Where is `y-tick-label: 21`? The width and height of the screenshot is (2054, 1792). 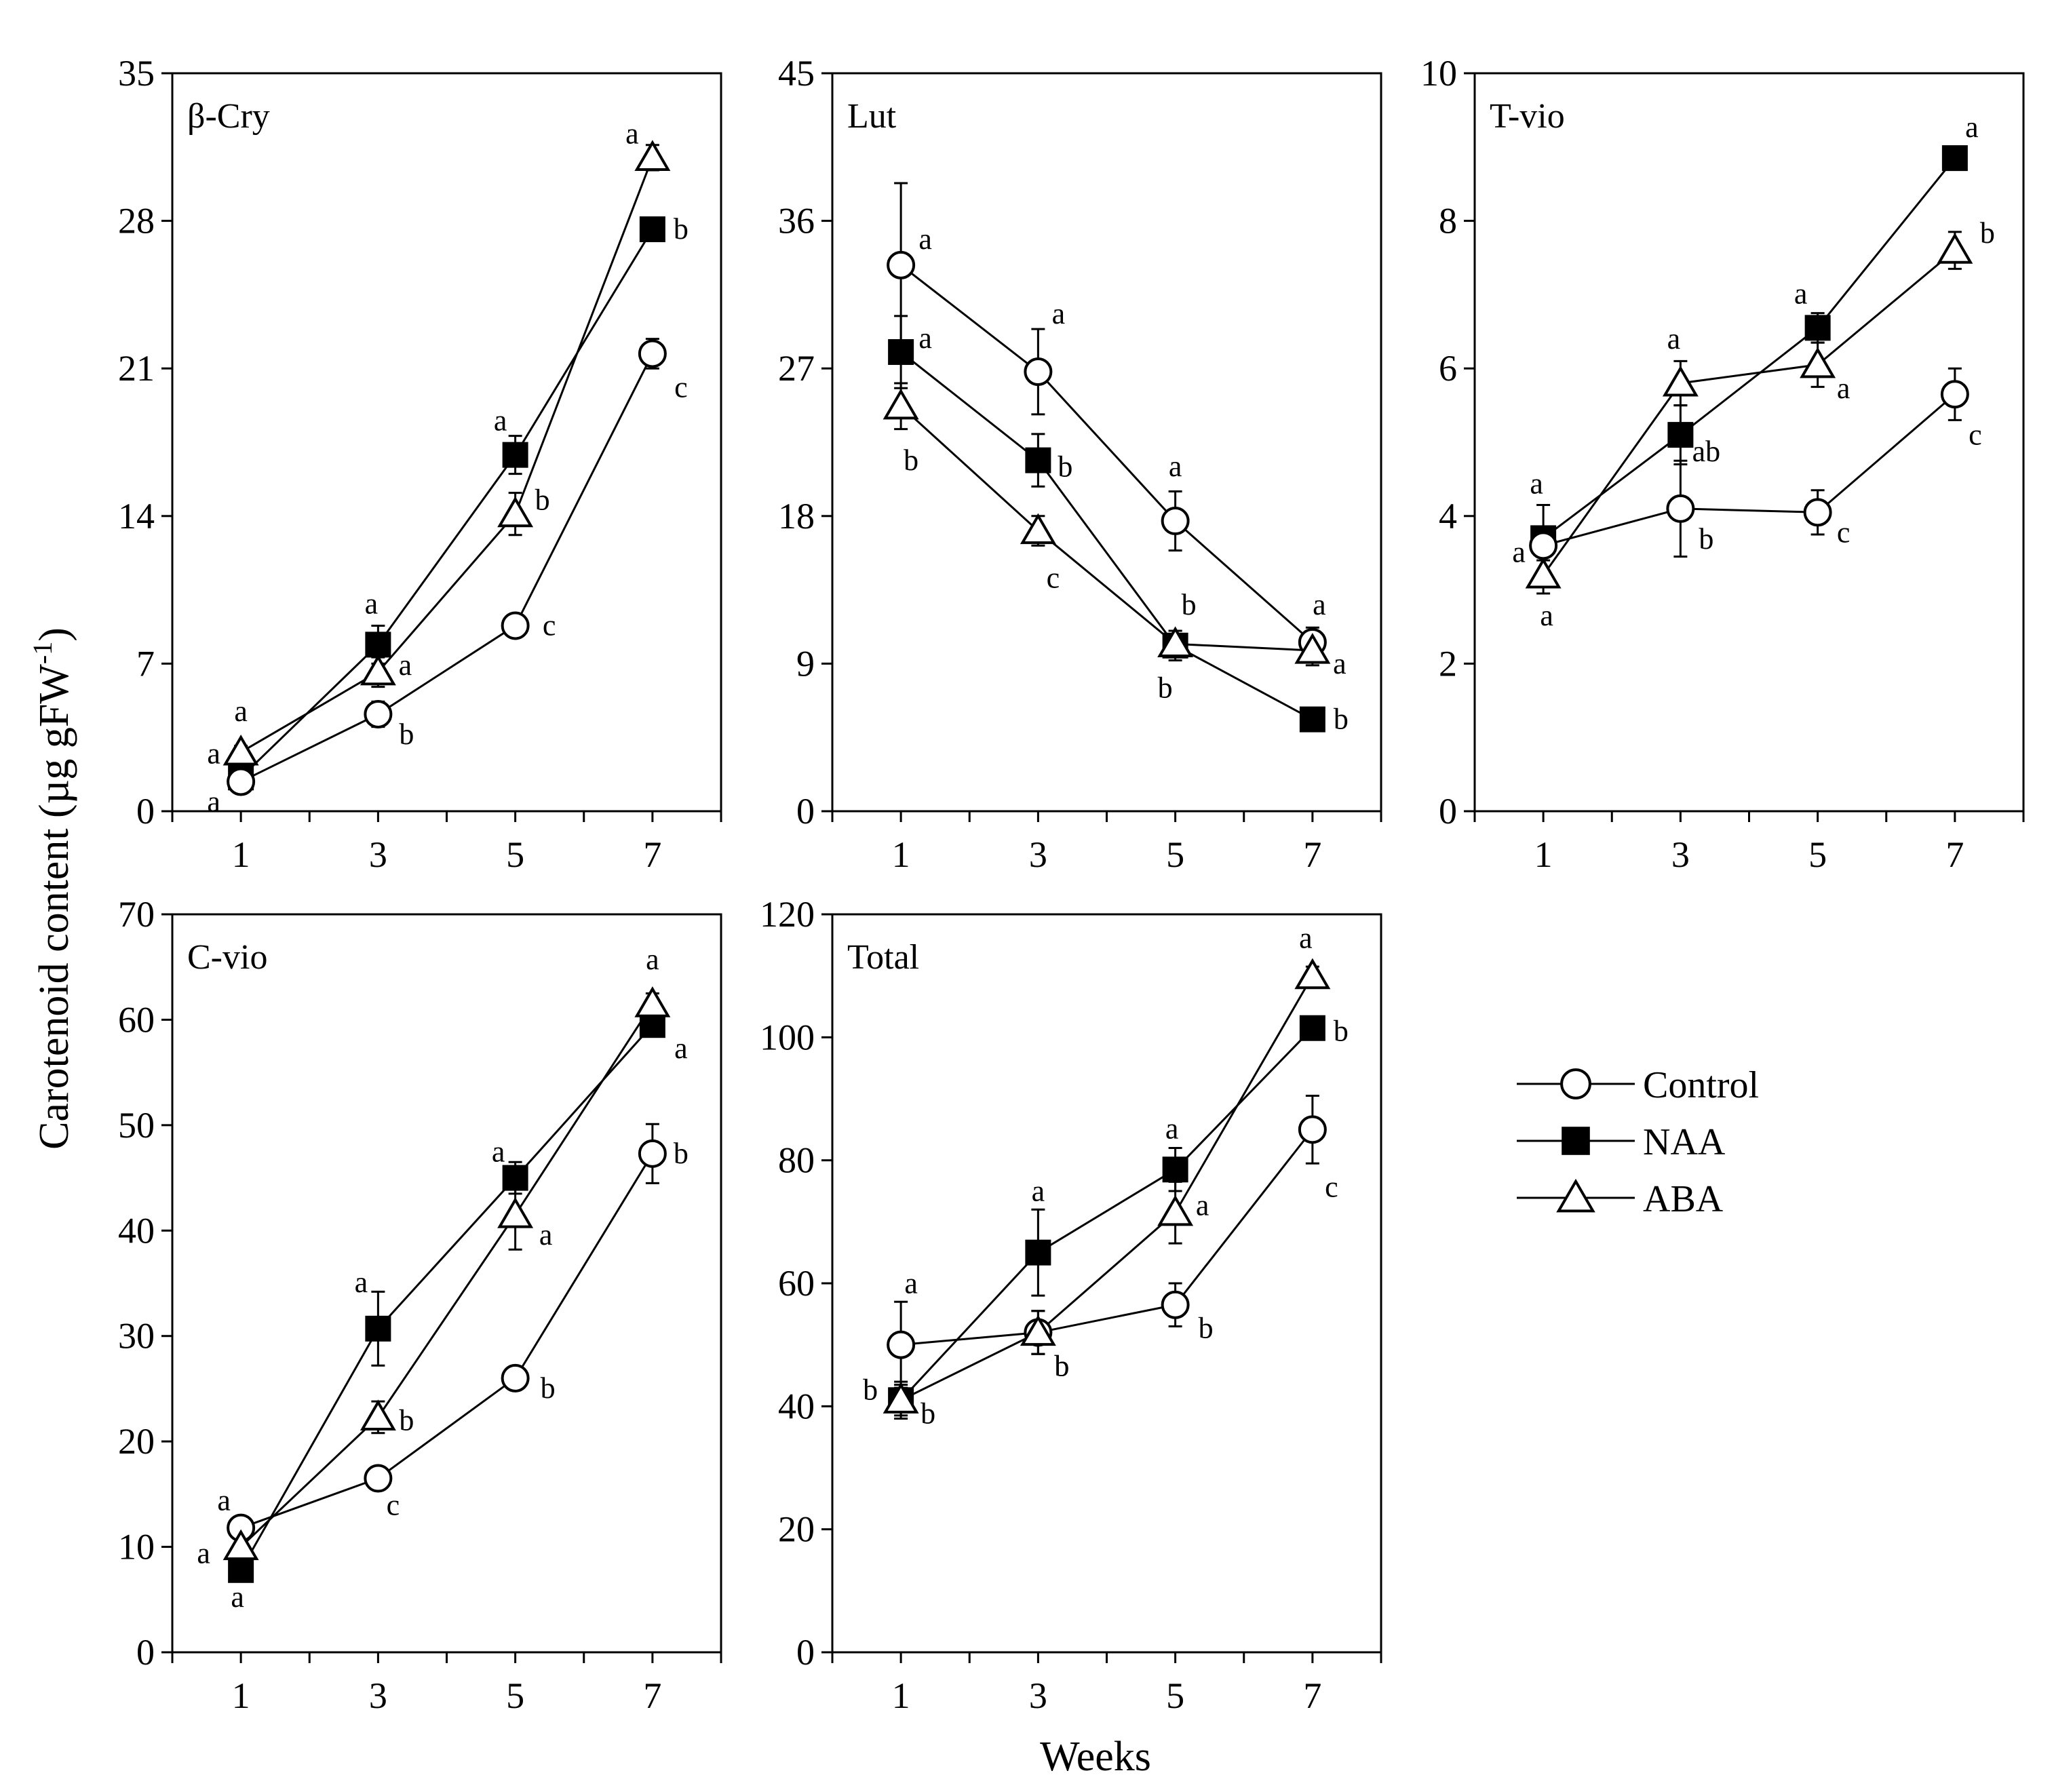
y-tick-label: 21 is located at coordinates (136, 368).